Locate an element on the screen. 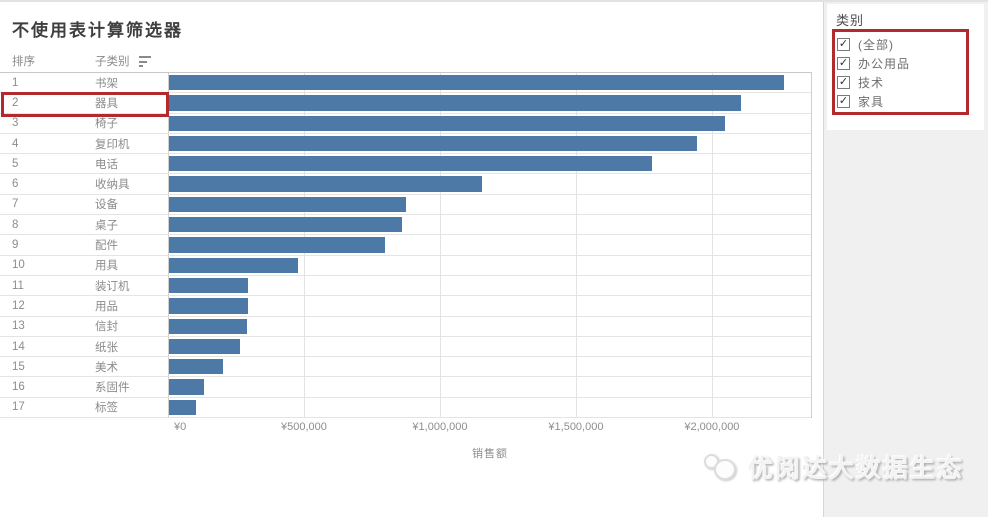 The height and width of the screenshot is (517, 988). table-row: 8 桌子 is located at coordinates (405, 225).